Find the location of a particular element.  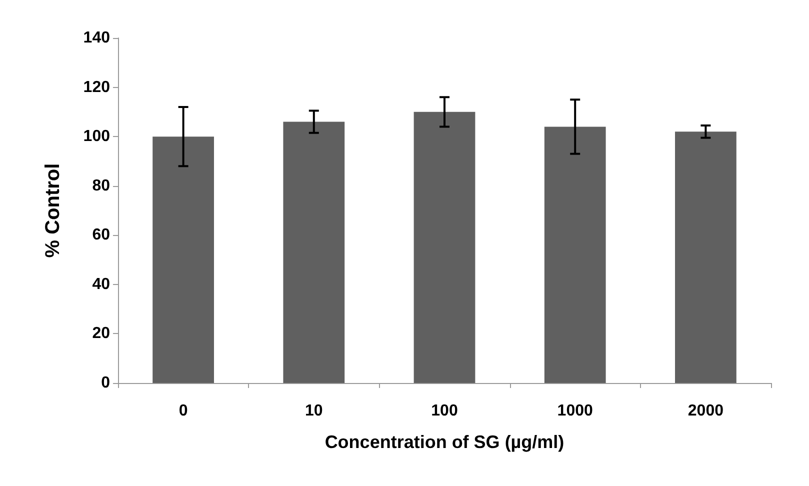

y-tick-label: 60 is located at coordinates (101, 235).